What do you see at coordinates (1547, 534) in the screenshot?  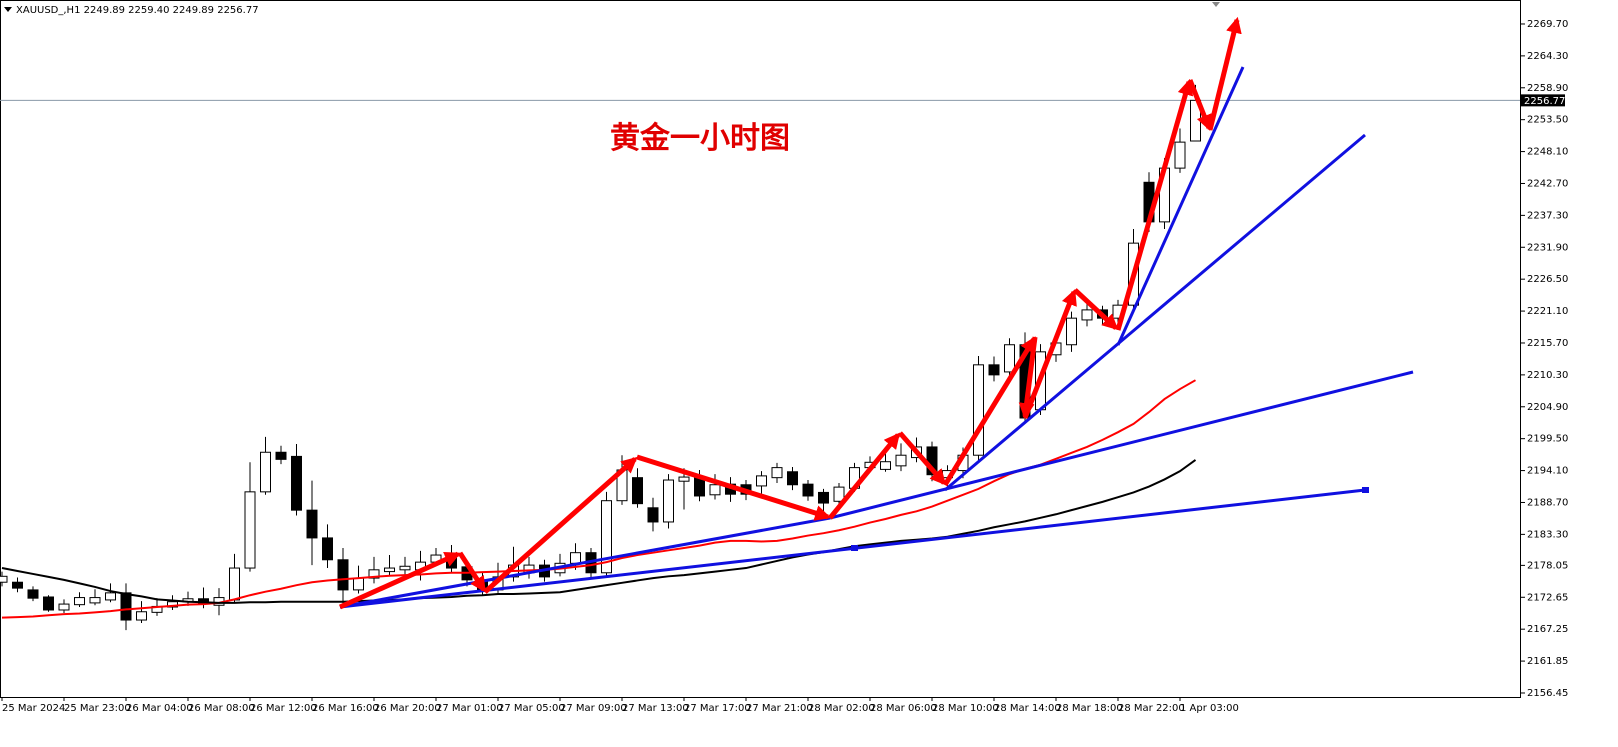 I see `y-tick-label: 2183.30` at bounding box center [1547, 534].